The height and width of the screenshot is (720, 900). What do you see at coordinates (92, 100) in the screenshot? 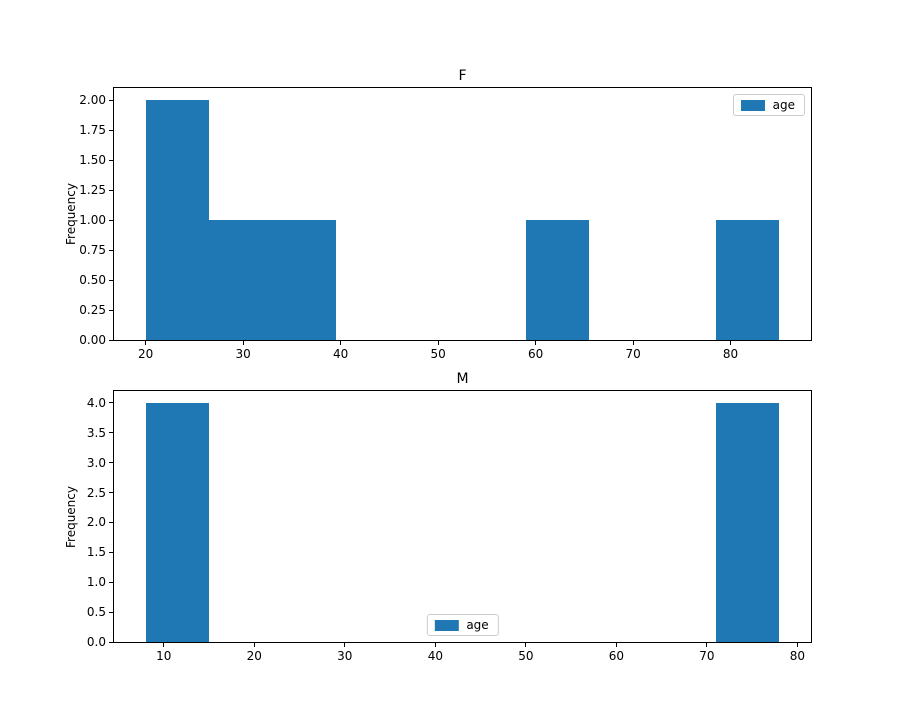
I see `y-tick-label: 2.00` at bounding box center [92, 100].